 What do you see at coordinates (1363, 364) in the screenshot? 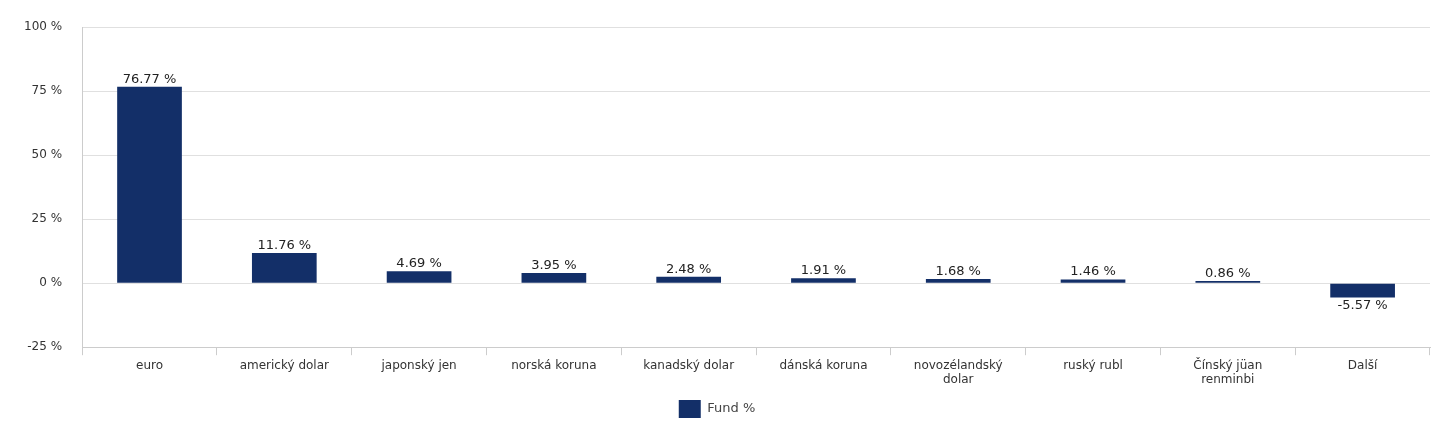
I see `x-tick-label: Další` at bounding box center [1363, 364].